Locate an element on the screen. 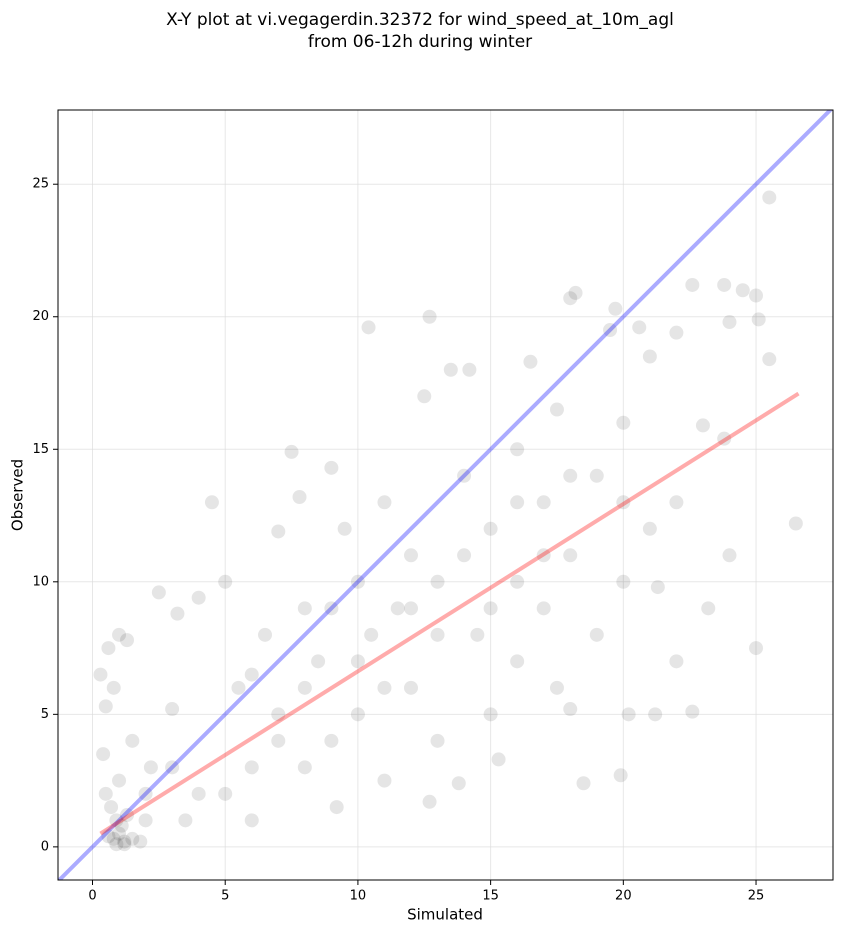 This screenshot has width=843, height=938. y-tick-label: 25 is located at coordinates (40, 184).